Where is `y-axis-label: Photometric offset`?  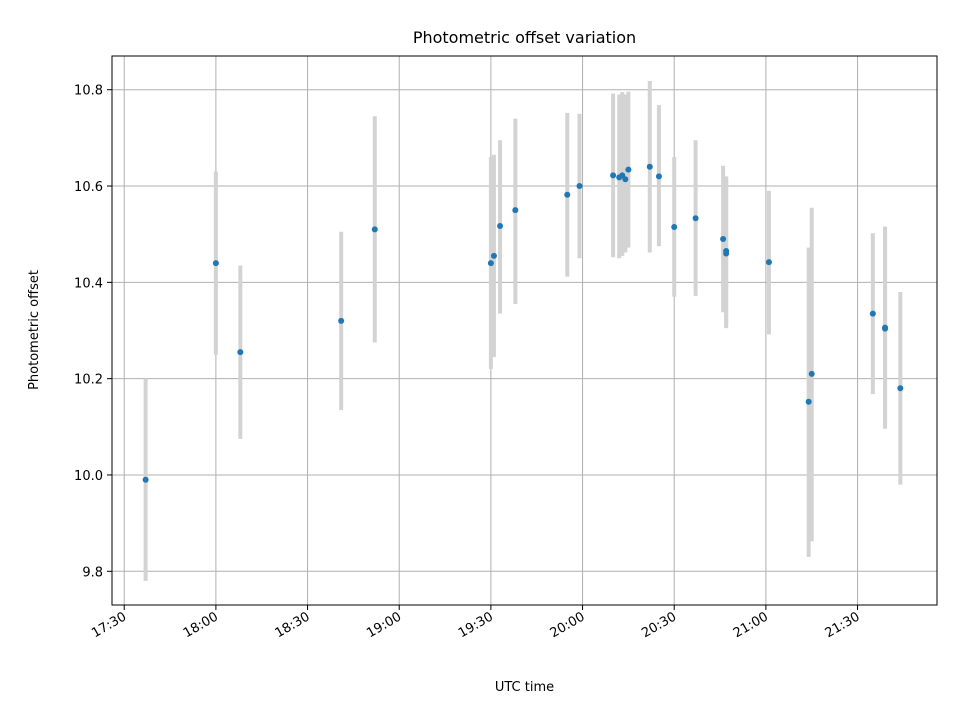
y-axis-label: Photometric offset is located at coordinates (34, 330).